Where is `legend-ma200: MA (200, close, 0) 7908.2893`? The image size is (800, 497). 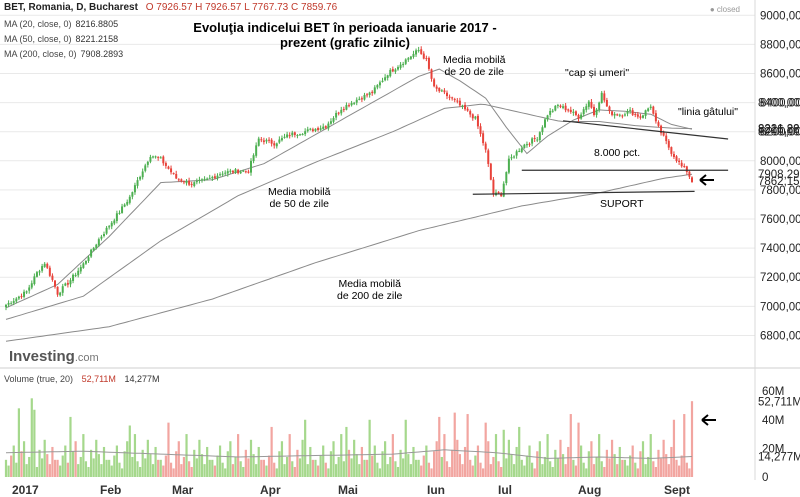 legend-ma200: MA (200, close, 0) 7908.2893 is located at coordinates (63, 54).